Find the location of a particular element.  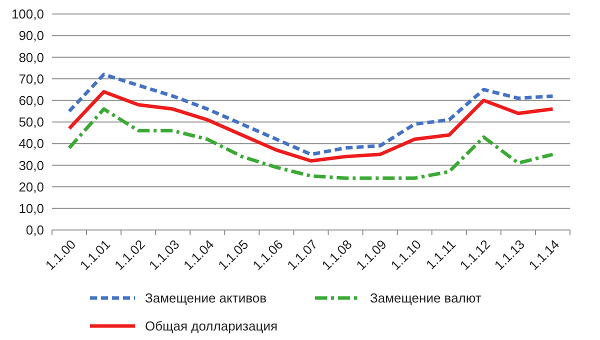

legend-label: Замещение активов is located at coordinates (206, 298).